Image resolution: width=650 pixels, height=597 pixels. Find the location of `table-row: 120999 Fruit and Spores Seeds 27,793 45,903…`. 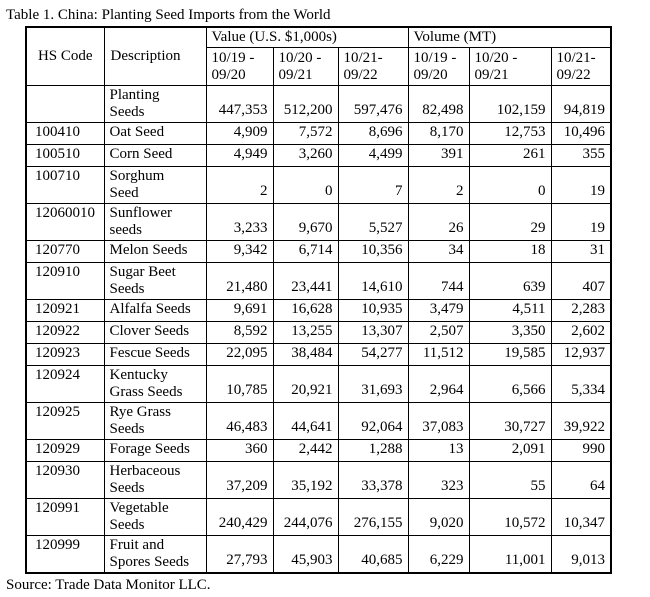

table-row: 120999 Fruit and Spores Seeds 27,793 45,903… is located at coordinates (318, 554).